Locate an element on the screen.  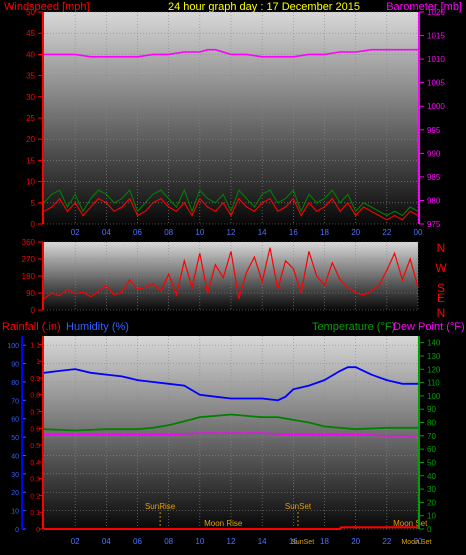
wind-speed-line is located at coordinates (231, 209).